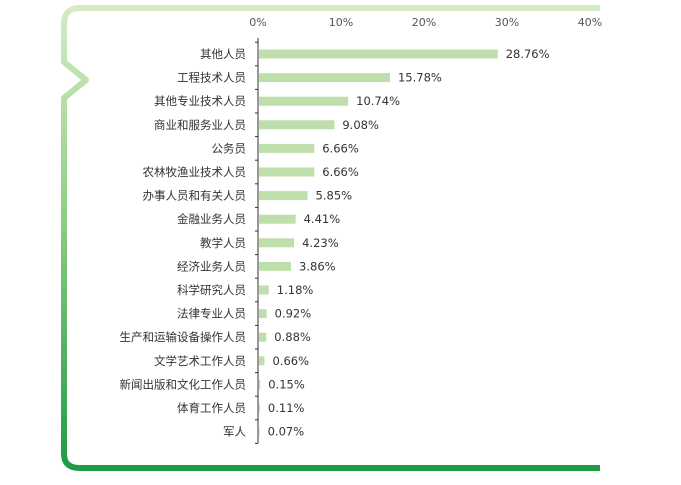  I want to click on value-label: 10.74%, so click(378, 101).